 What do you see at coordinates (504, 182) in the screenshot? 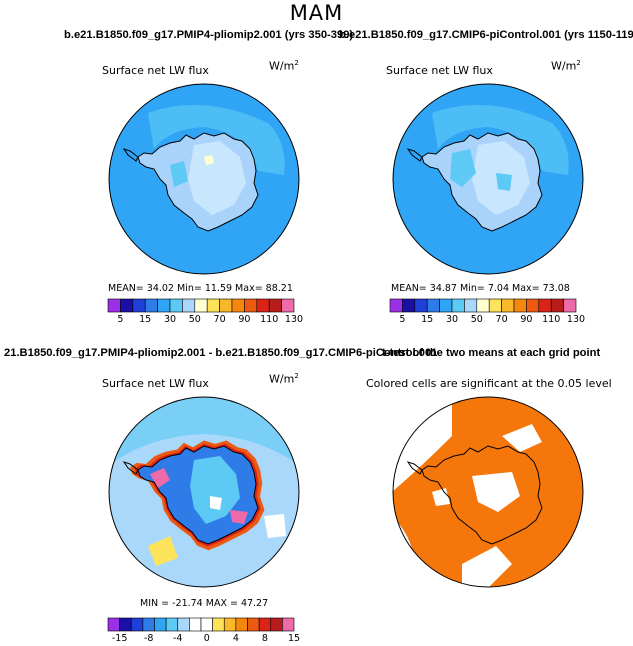
I see `ice-patch` at bounding box center [504, 182].